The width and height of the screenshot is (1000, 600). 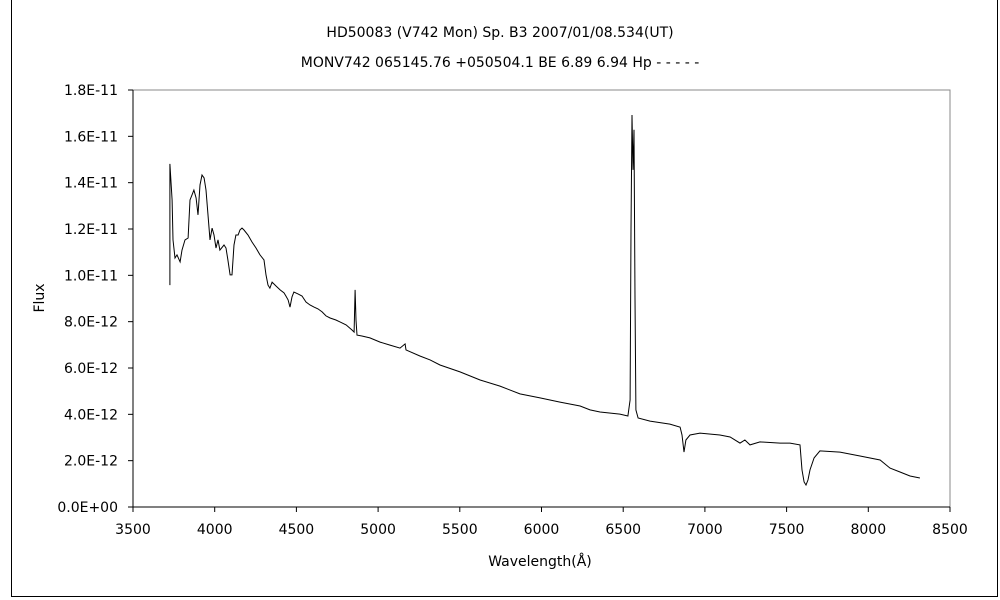 I want to click on y-tick-label: 0.0E+00, so click(x=87, y=508).